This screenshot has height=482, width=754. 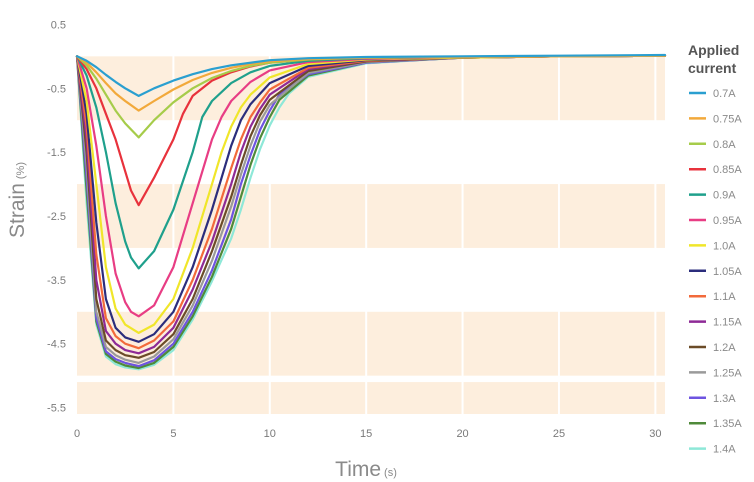 I want to click on legend-label: 1.4A, so click(x=724, y=450).